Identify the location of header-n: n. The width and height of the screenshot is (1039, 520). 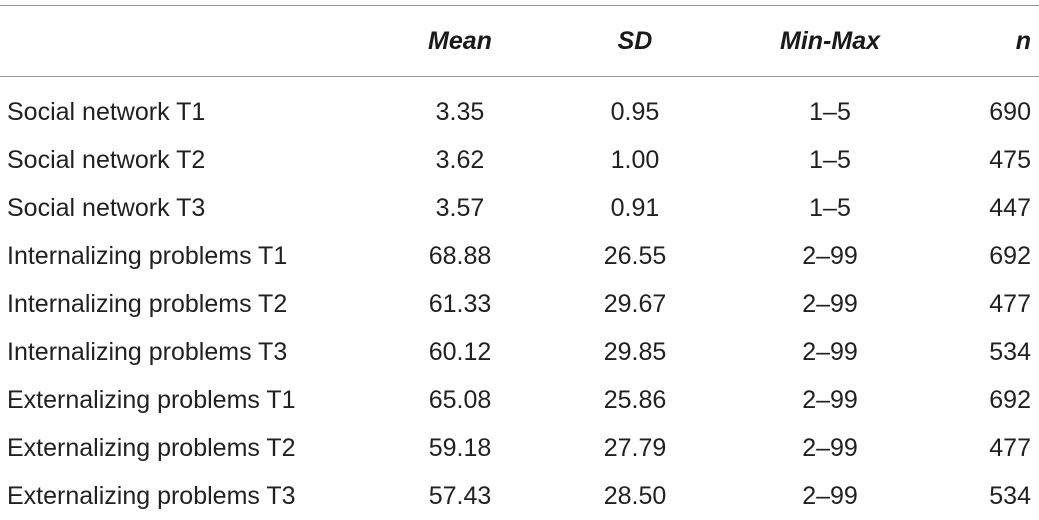
(1023, 41).